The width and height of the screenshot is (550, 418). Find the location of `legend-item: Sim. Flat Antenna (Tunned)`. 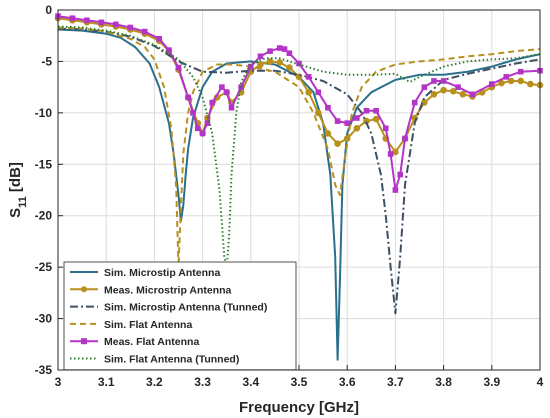

legend-item: Sim. Flat Antenna (Tunned) is located at coordinates (154, 360).